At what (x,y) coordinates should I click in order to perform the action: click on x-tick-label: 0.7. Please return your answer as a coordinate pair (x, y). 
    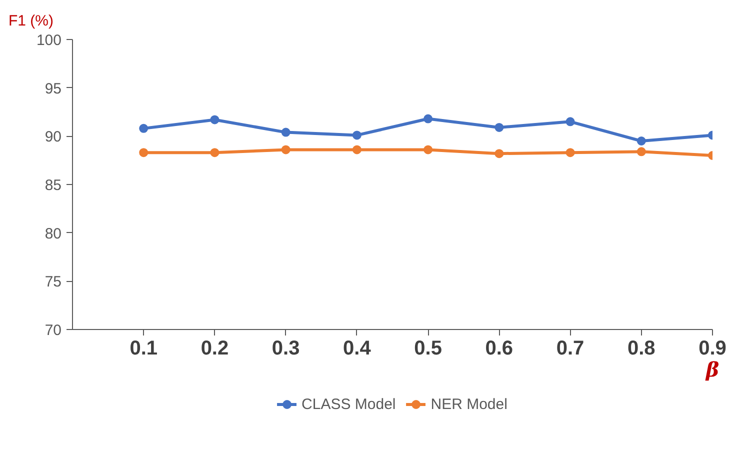
    Looking at the image, I should click on (570, 349).